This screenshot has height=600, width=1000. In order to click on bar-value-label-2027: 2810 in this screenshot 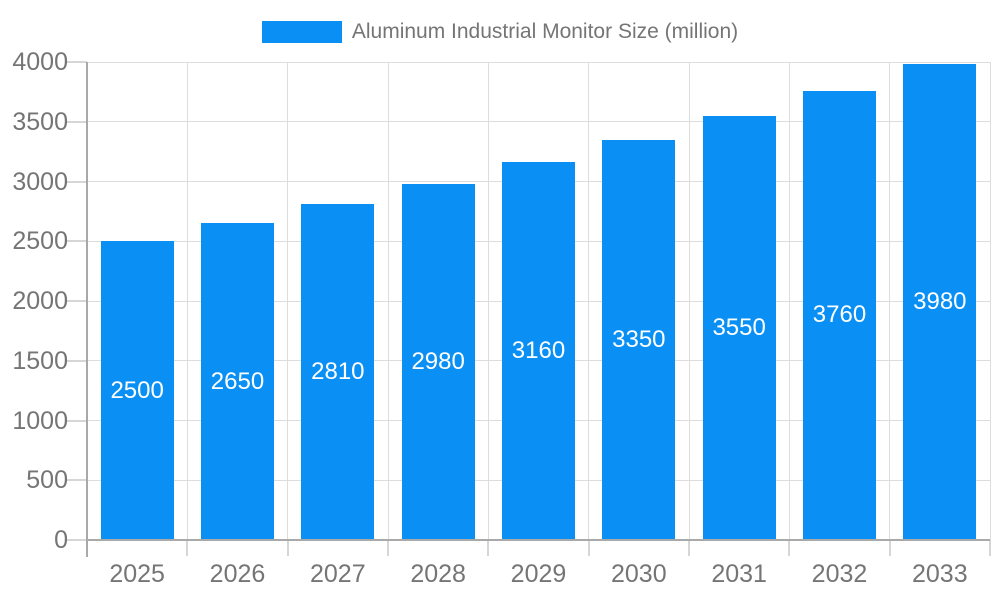, I will do `click(338, 372)`.